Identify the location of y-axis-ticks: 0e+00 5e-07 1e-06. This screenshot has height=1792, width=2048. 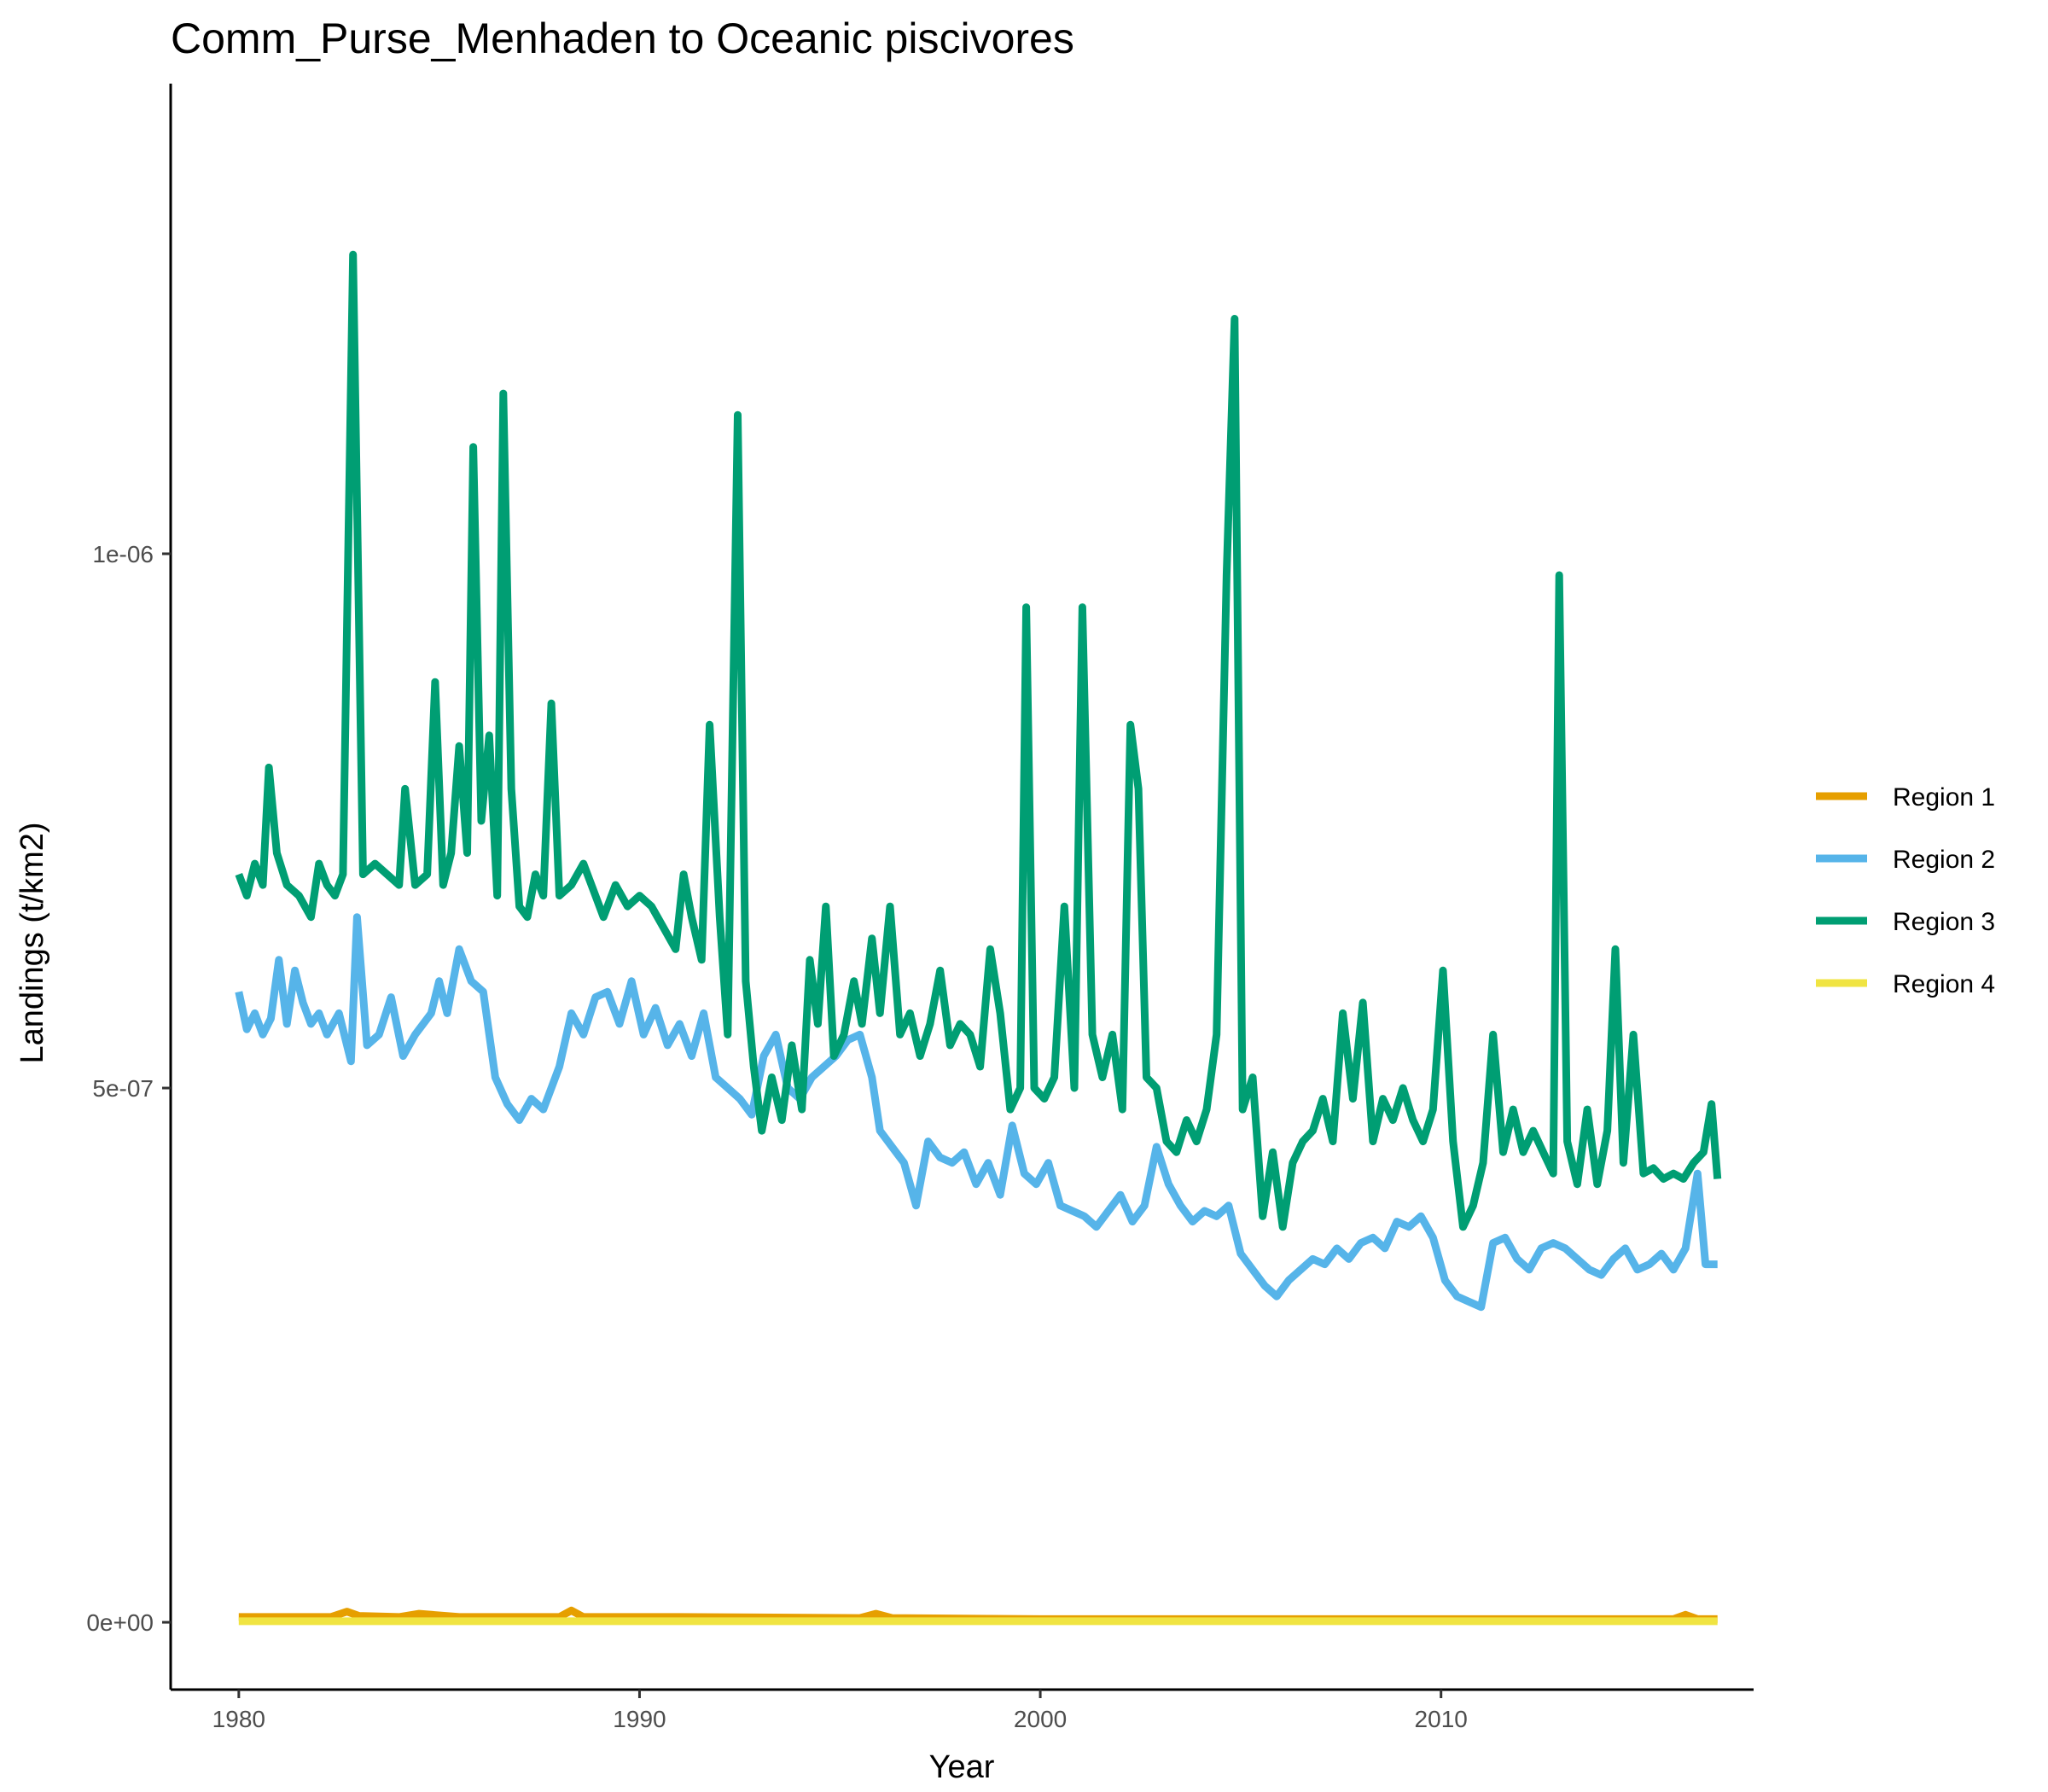
(128, 1088).